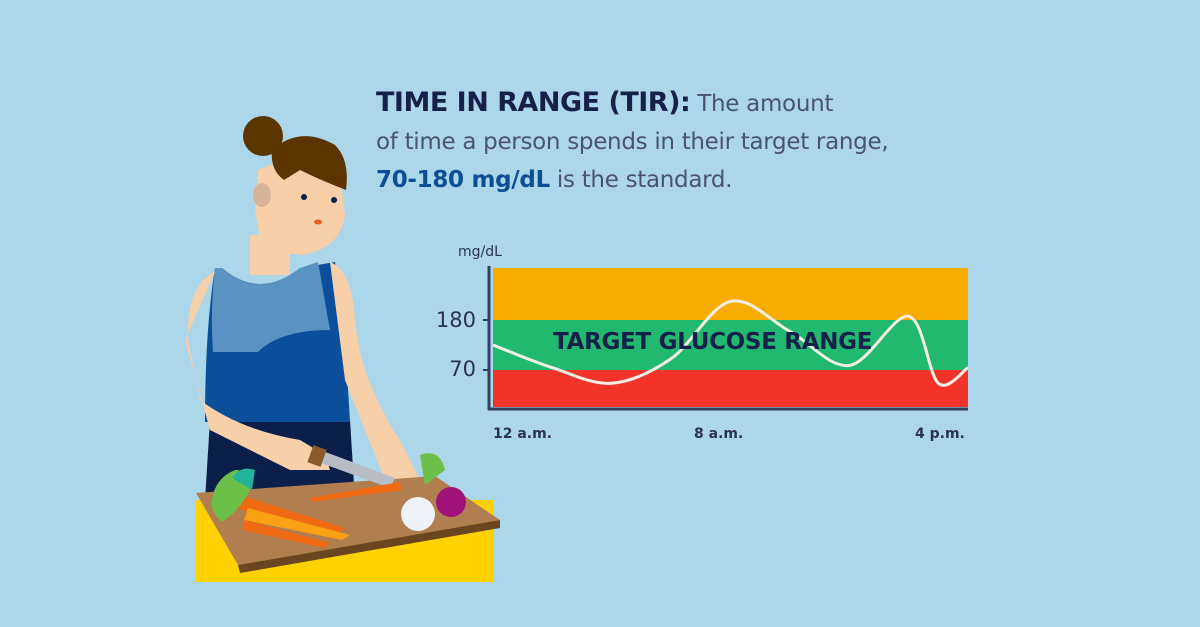 This screenshot has width=1200, height=627. Describe the element at coordinates (451, 502) in the screenshot. I see `beet` at that location.